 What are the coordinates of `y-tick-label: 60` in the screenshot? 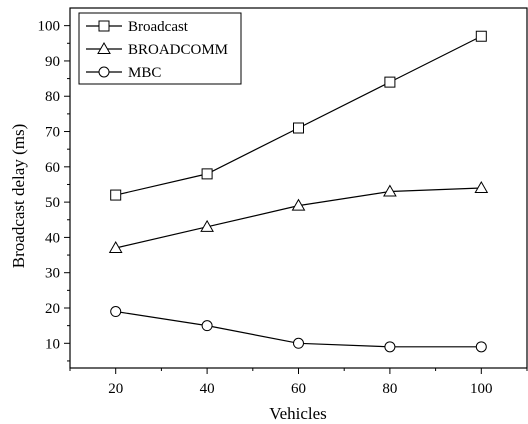 It's located at (52, 168).